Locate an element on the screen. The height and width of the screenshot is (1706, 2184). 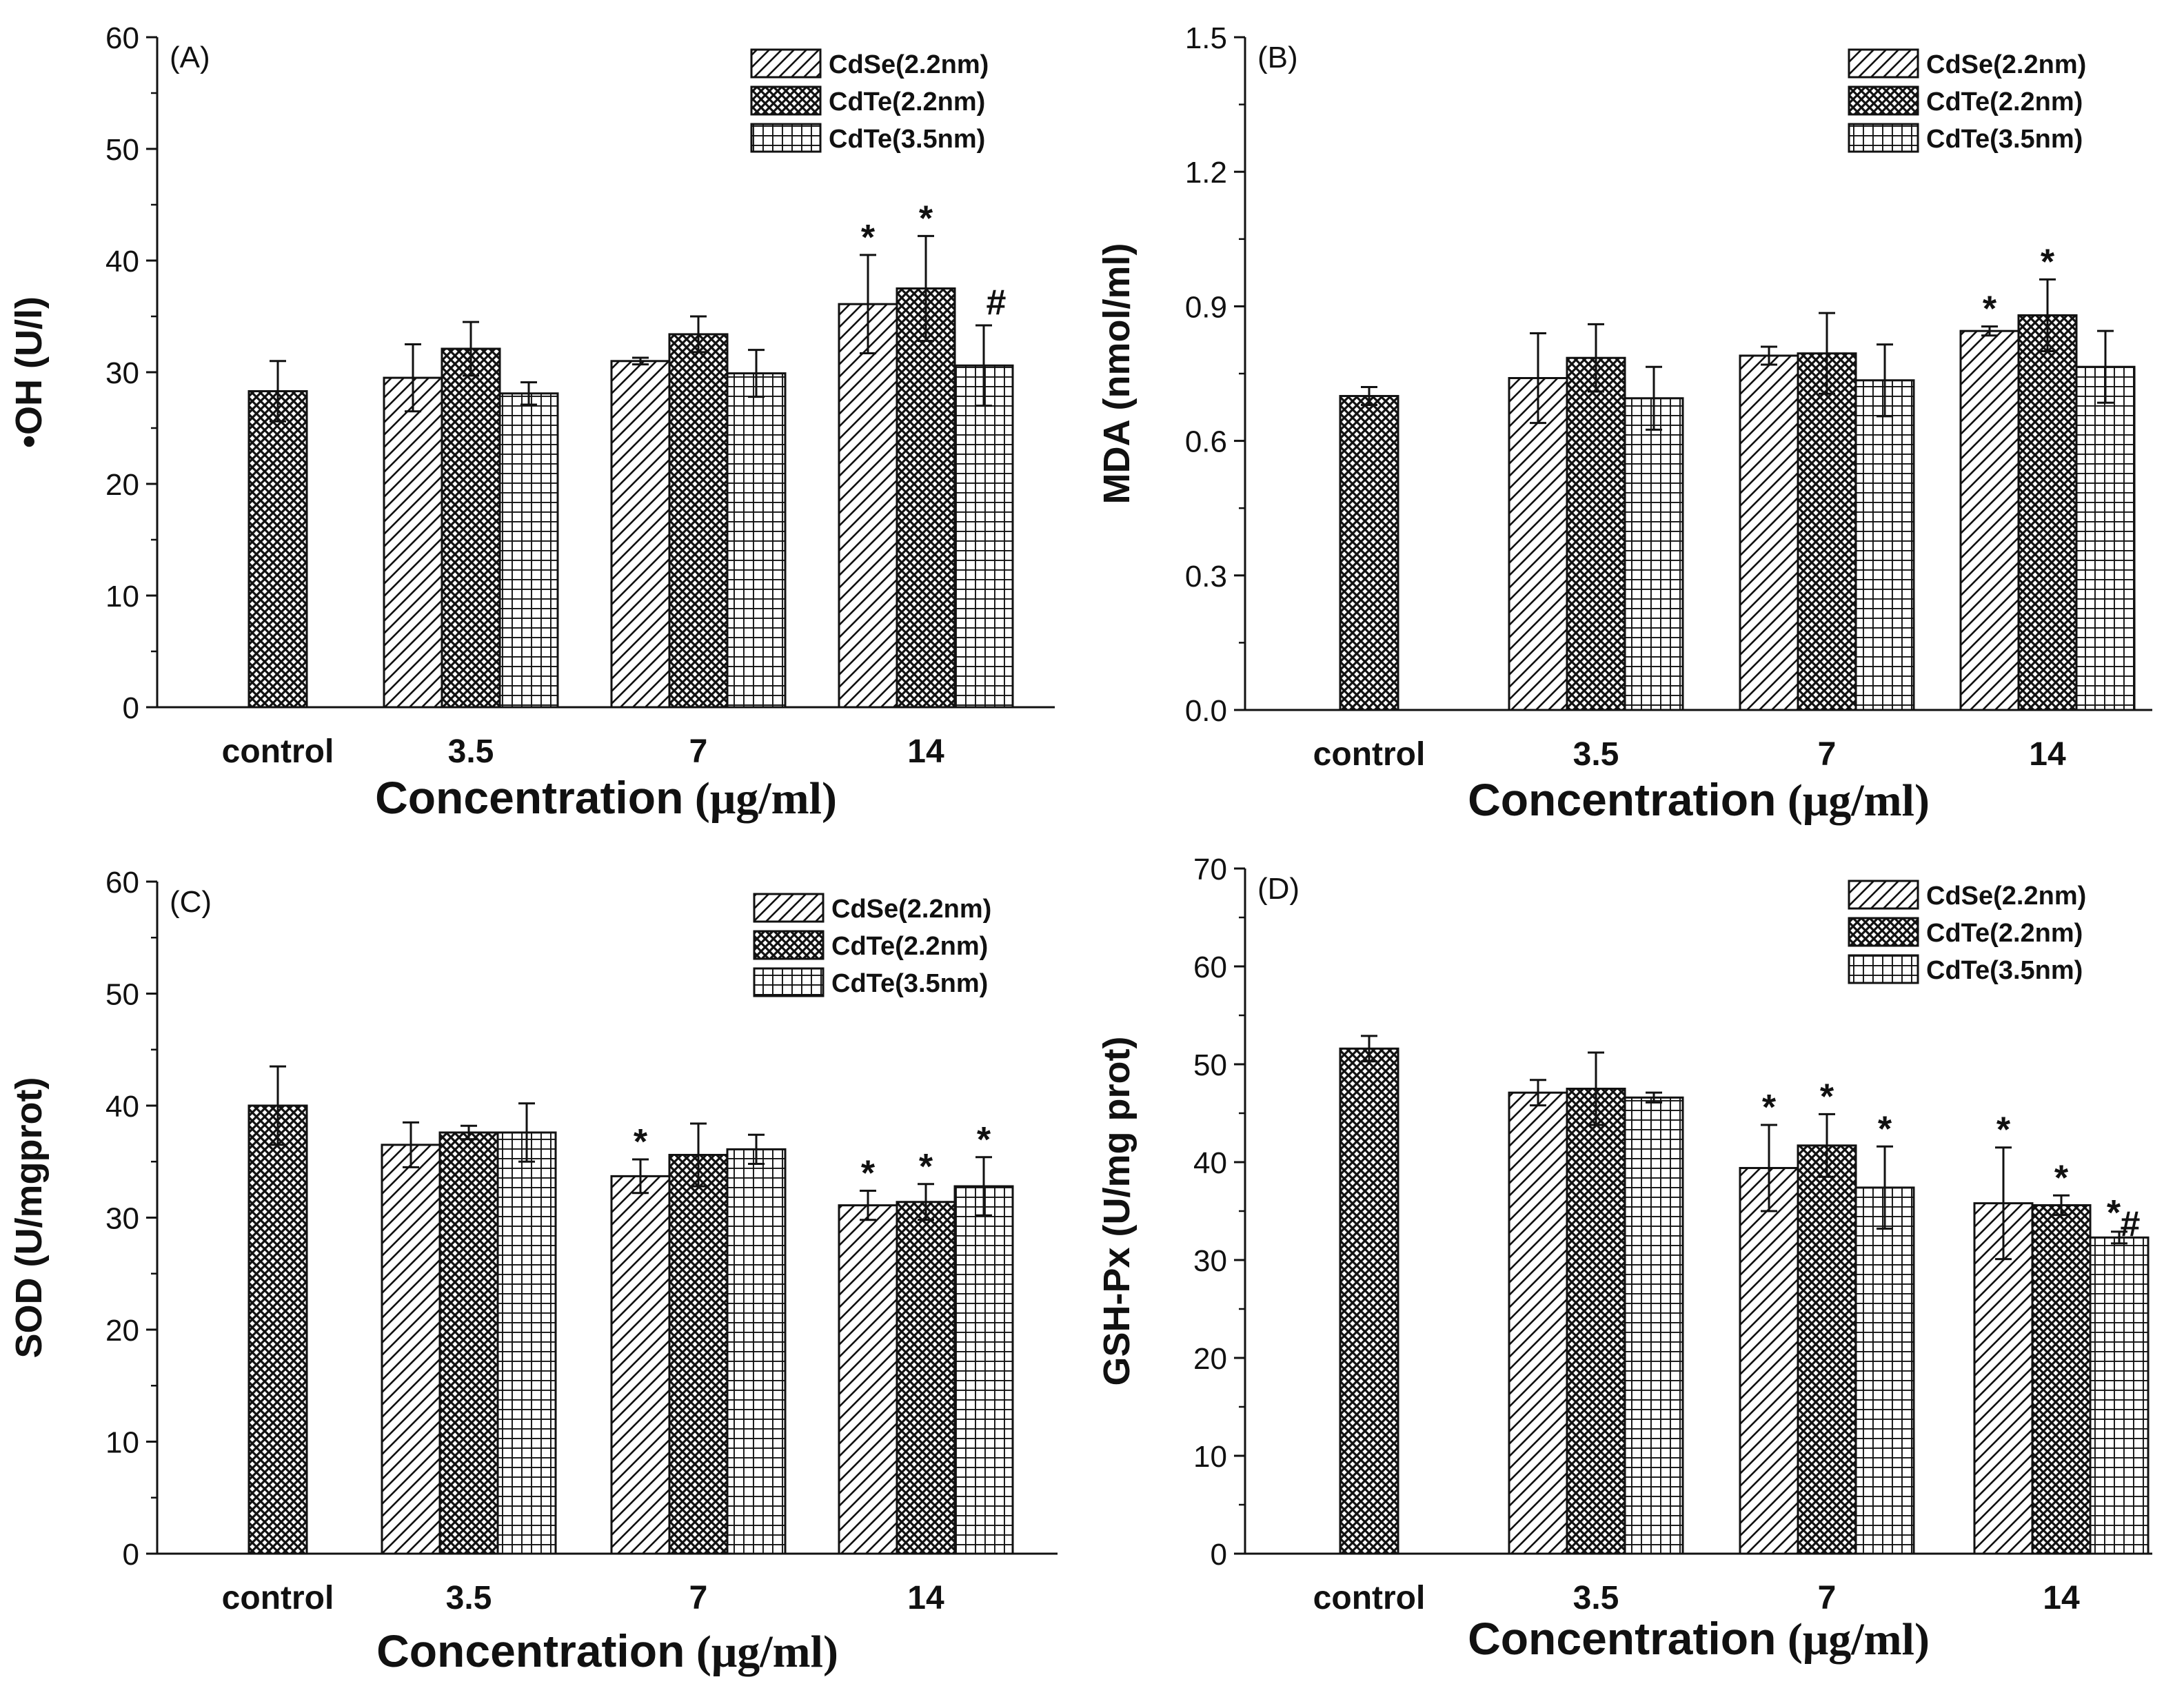
y-axis-title: SOD (U/mgprot) is located at coordinates (29, 1218).